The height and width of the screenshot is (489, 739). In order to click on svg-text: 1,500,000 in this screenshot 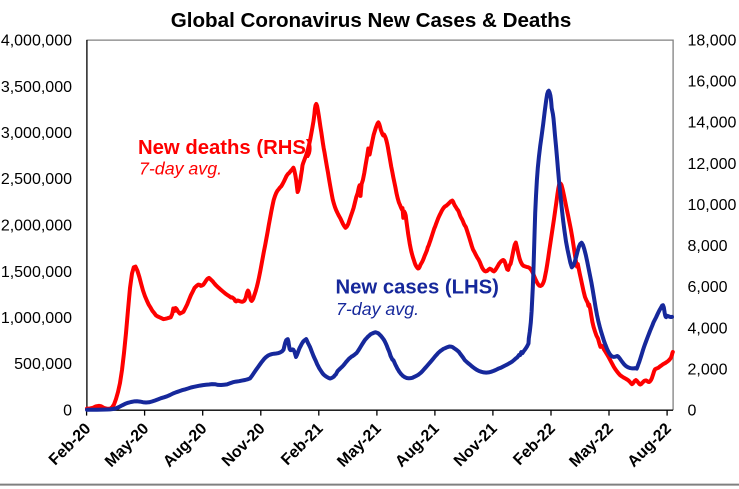, I will do `click(36, 272)`.